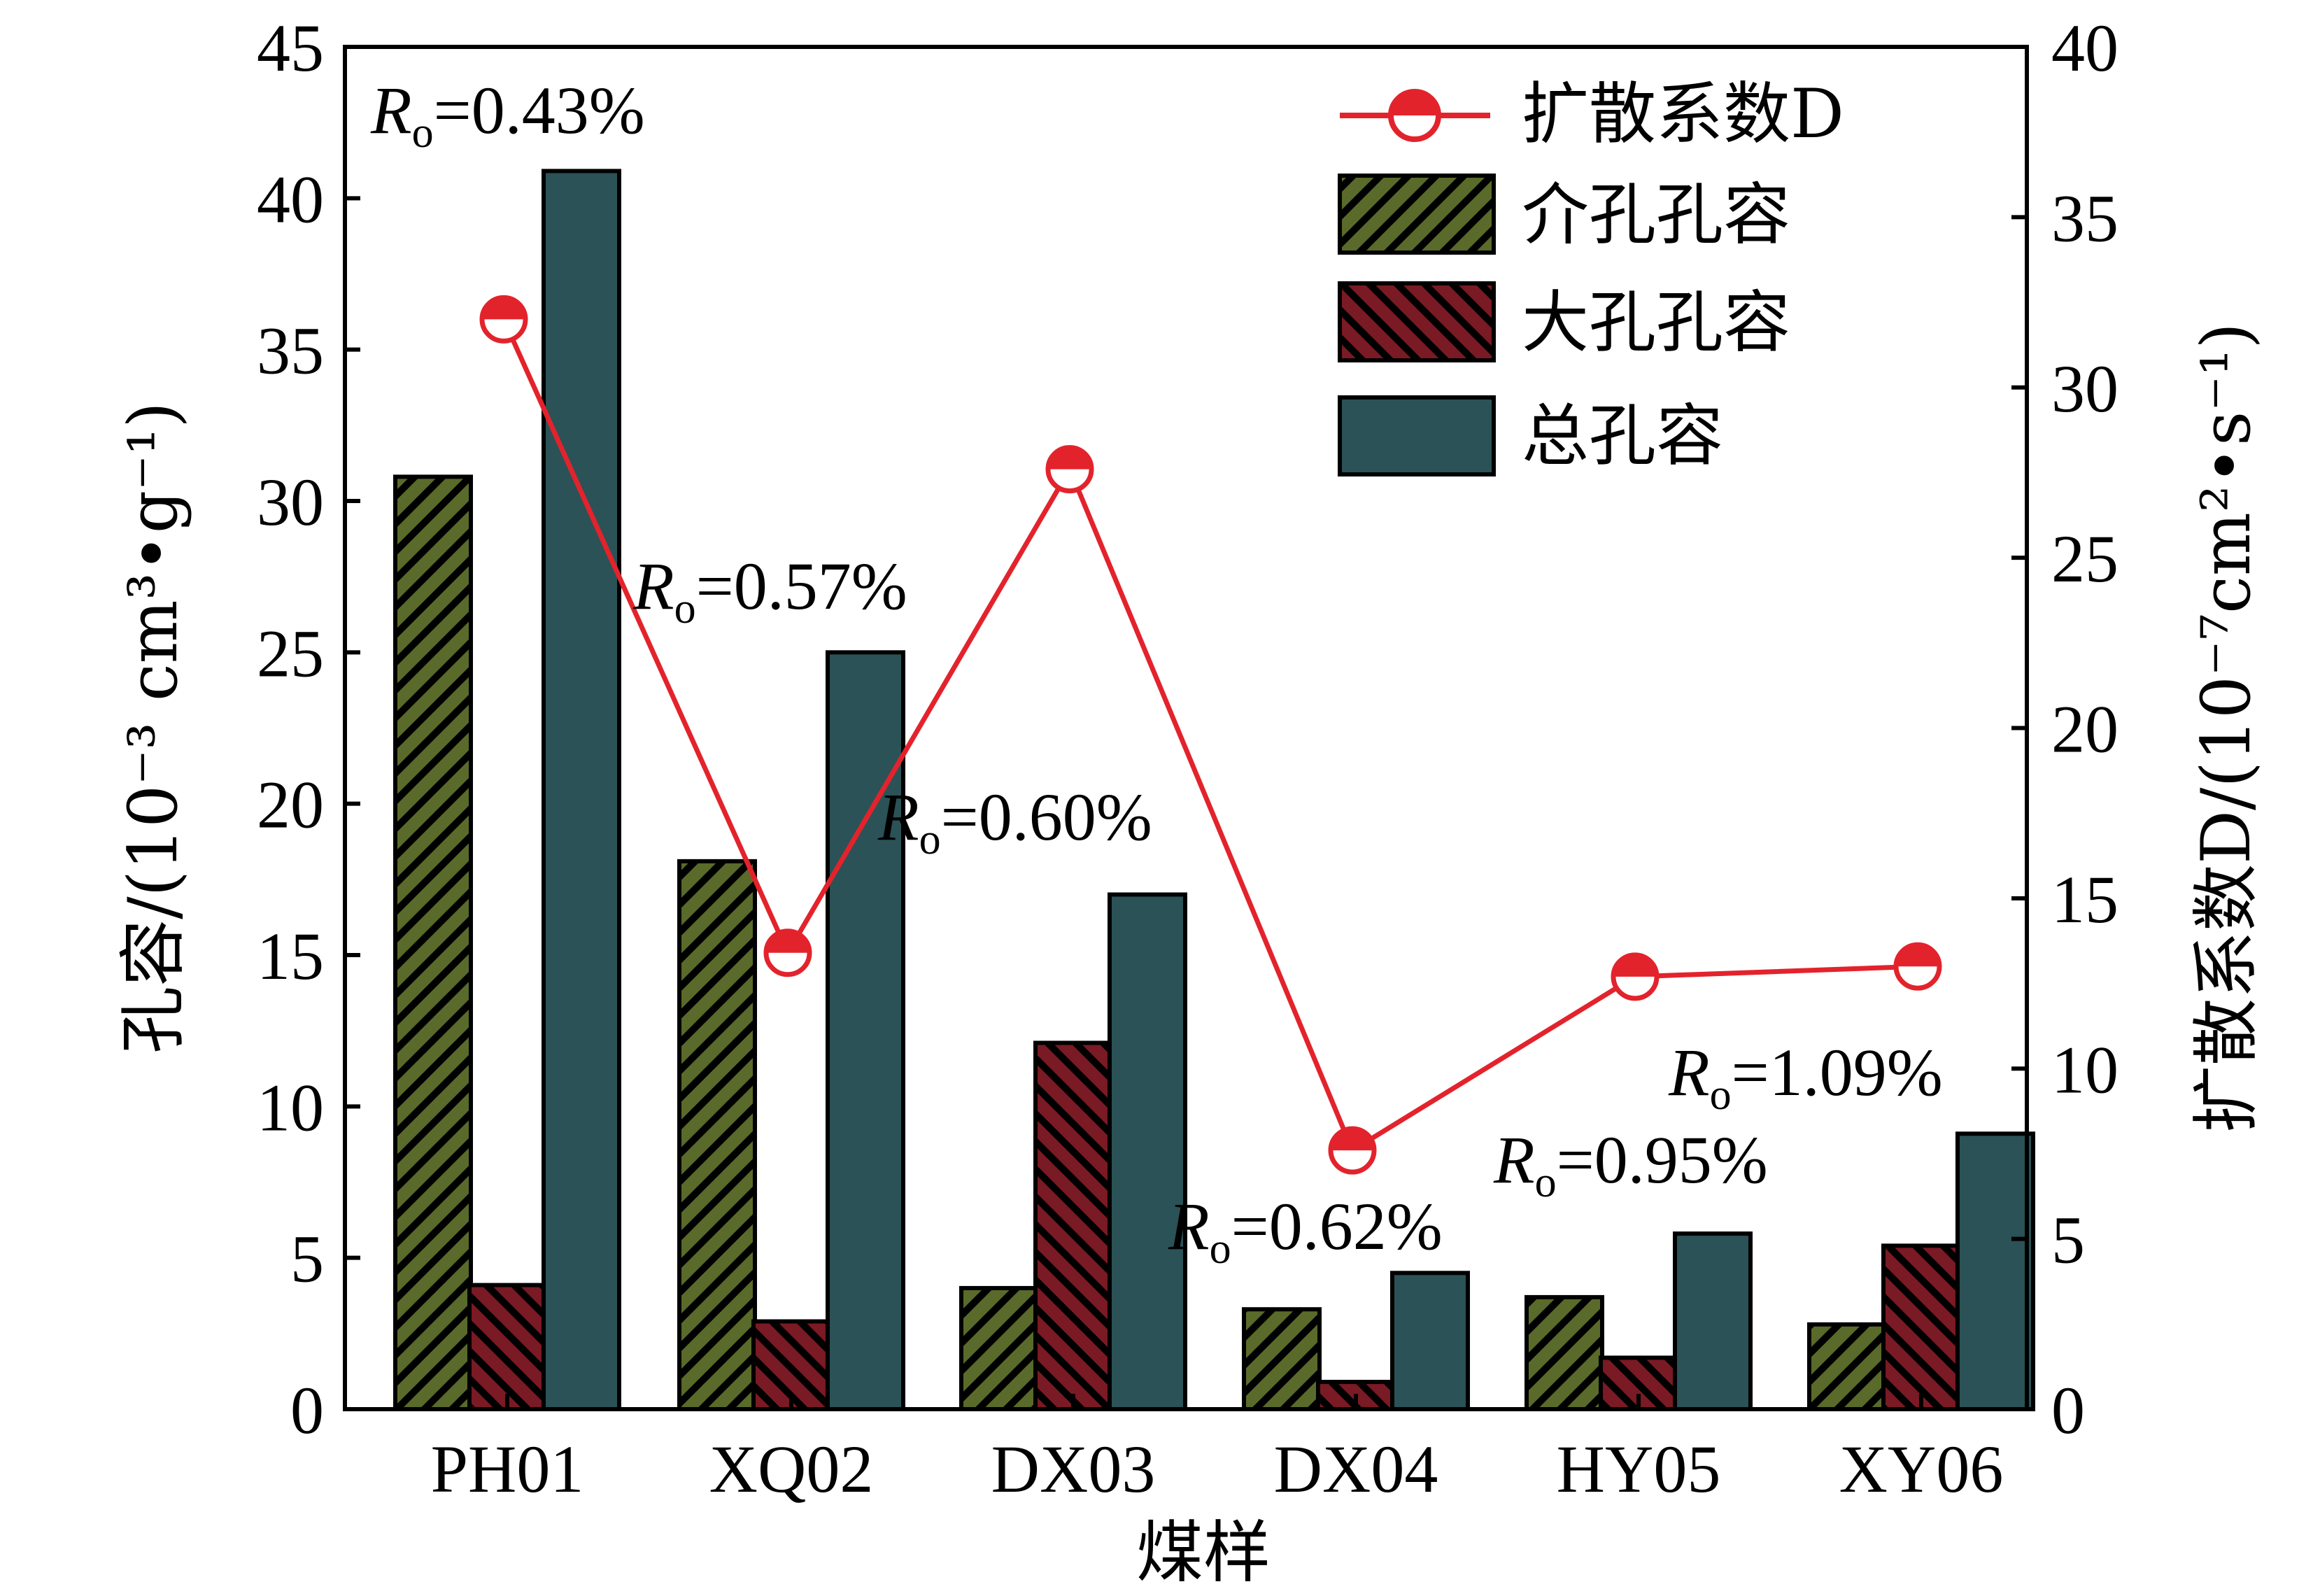  I want to click on right-axis: 0 5 10 15 20 25 30 35 40, so click(2064, 729).